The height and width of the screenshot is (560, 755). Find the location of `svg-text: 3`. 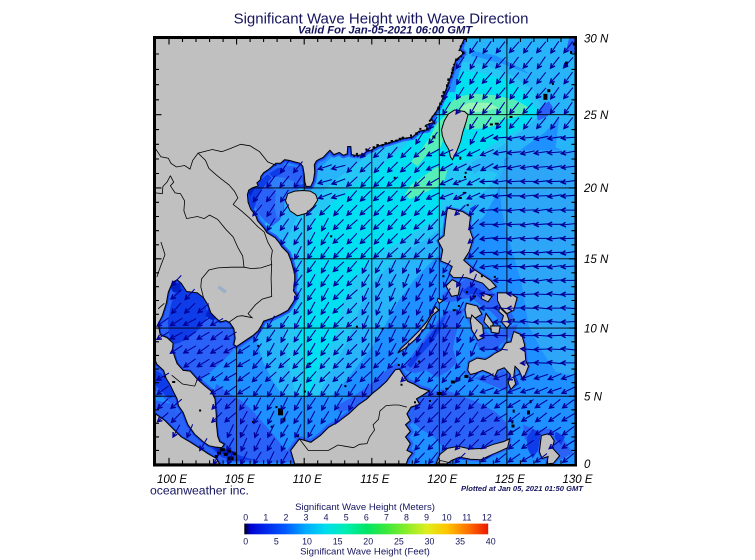

svg-text: 3 is located at coordinates (306, 518).